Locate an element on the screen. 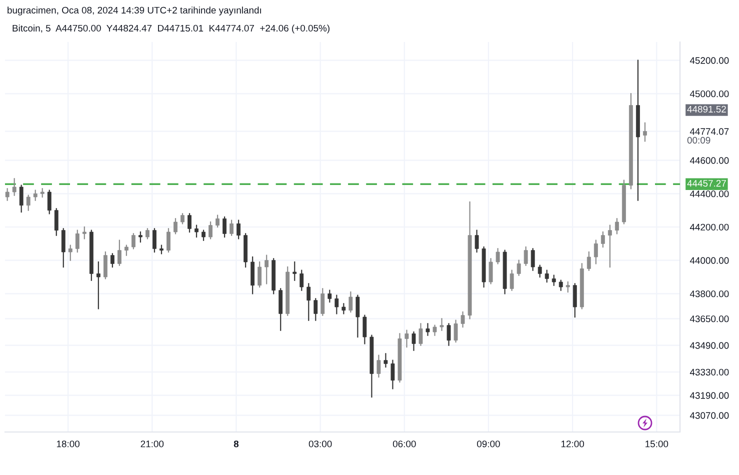 The width and height of the screenshot is (739, 475). x-tick-label: 09:00 is located at coordinates (488, 444).